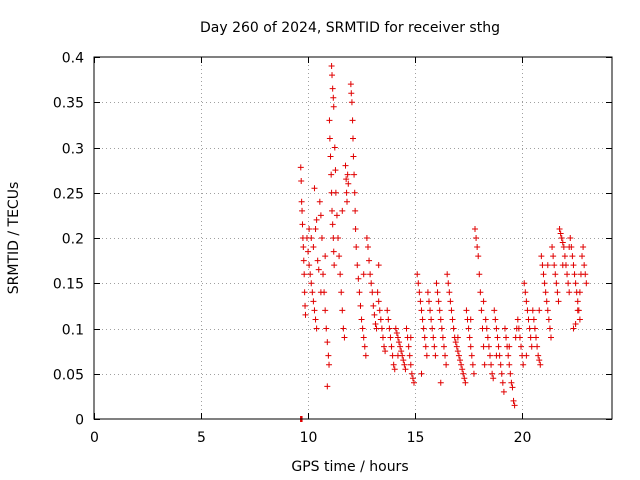 The height and width of the screenshot is (480, 640). What do you see at coordinates (94, 438) in the screenshot?
I see `x-tick-label: 0` at bounding box center [94, 438].